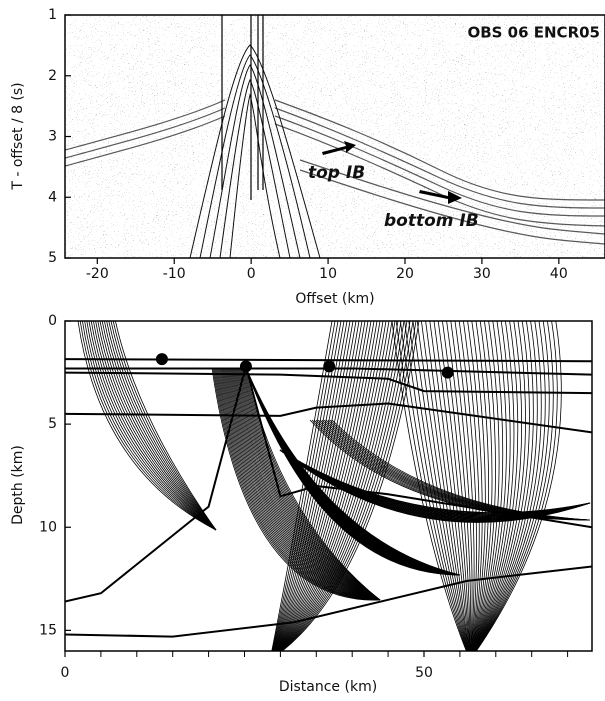 The image size is (605, 701). I want to click on x-tick-label: 10, so click(328, 274).